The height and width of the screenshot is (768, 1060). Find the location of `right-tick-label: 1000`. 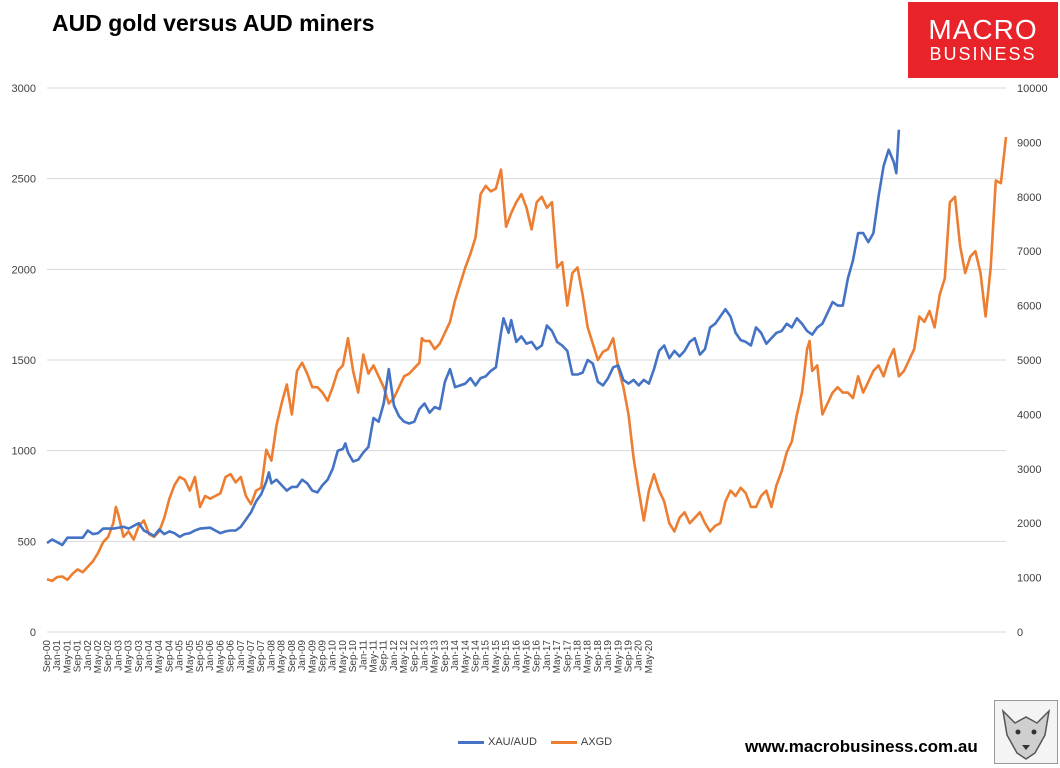

right-tick-label: 1000 is located at coordinates (1029, 579).